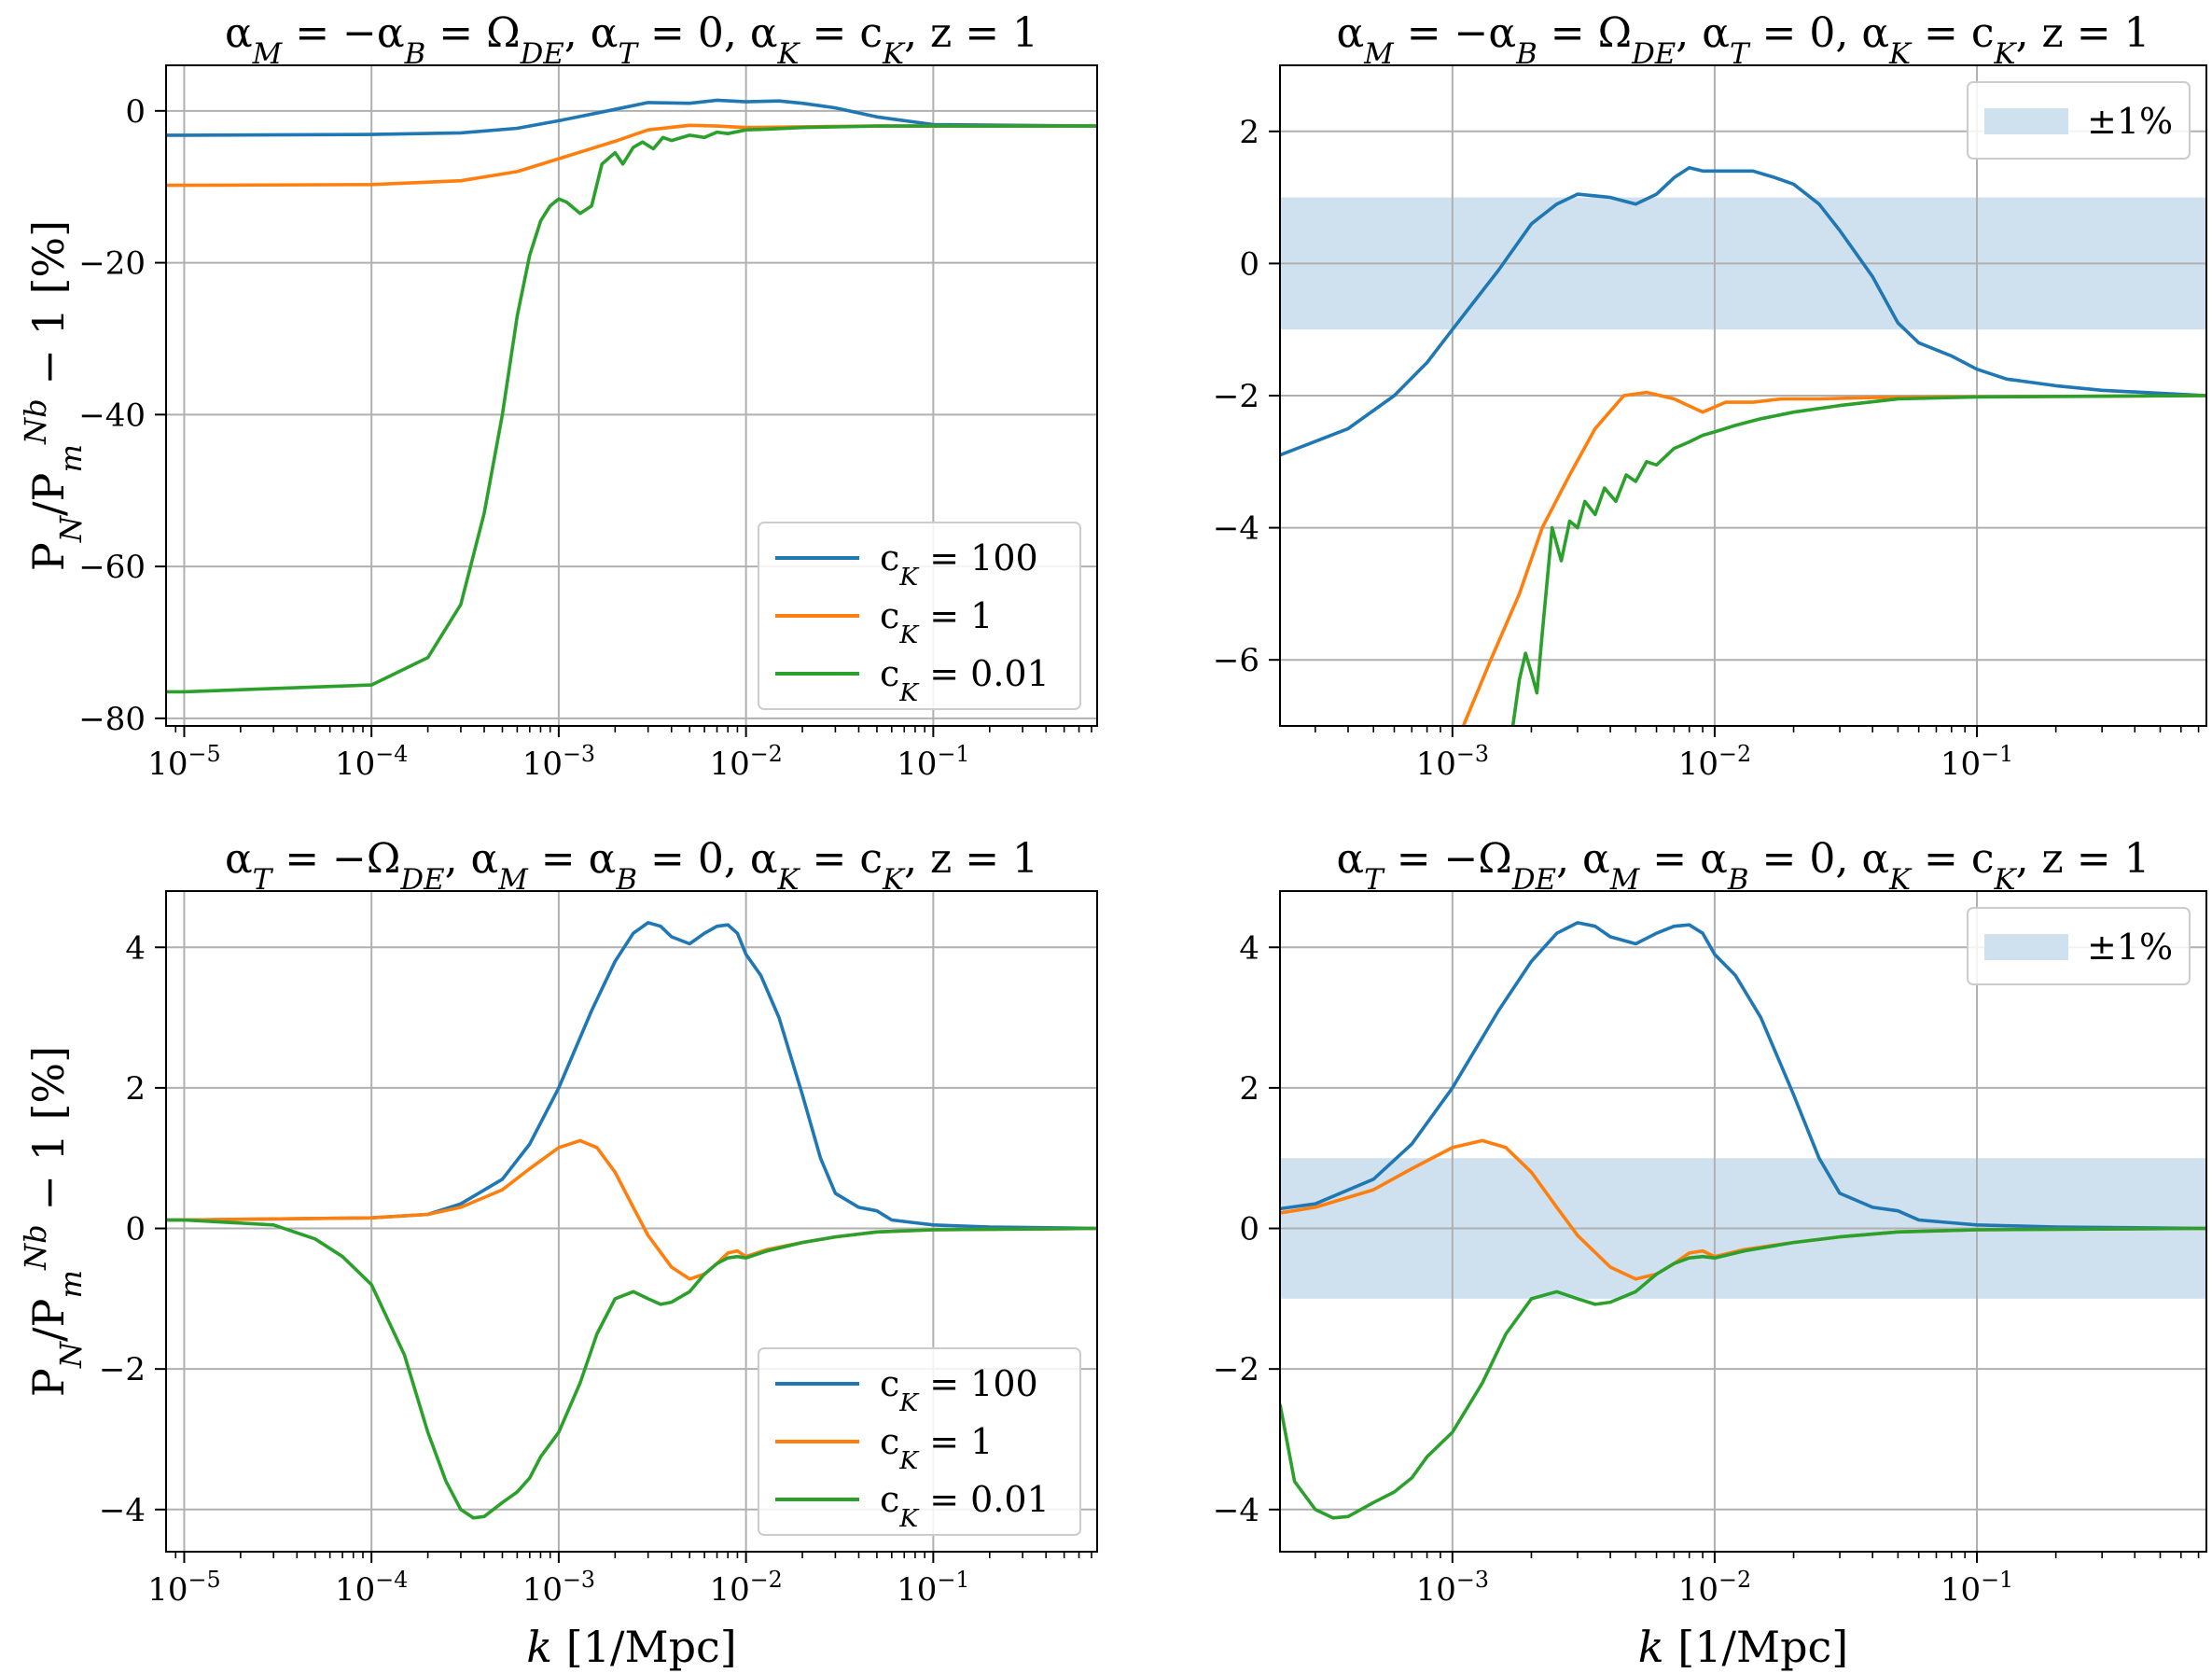 This screenshot has width=2212, height=1673. Describe the element at coordinates (1236, 661) in the screenshot. I see `y-tick-label: −6` at that location.